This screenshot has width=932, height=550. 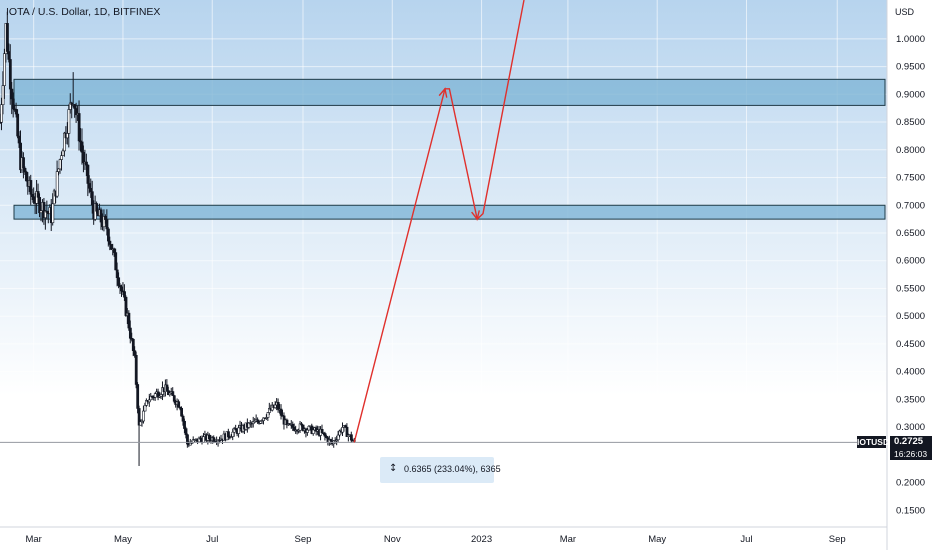 What do you see at coordinates (910, 510) in the screenshot?
I see `price-tick-label: 0.1500` at bounding box center [910, 510].